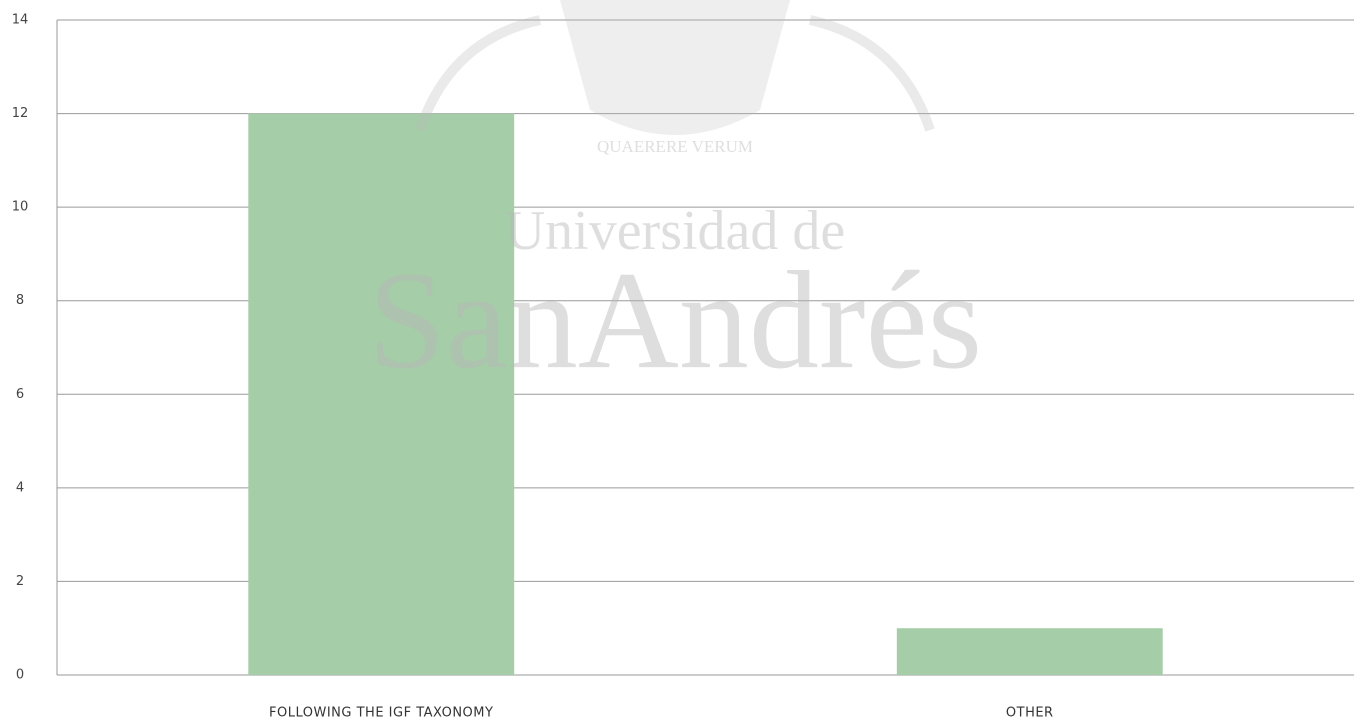 The width and height of the screenshot is (1354, 725). I want to click on y-tick-label: 10, so click(20, 207).